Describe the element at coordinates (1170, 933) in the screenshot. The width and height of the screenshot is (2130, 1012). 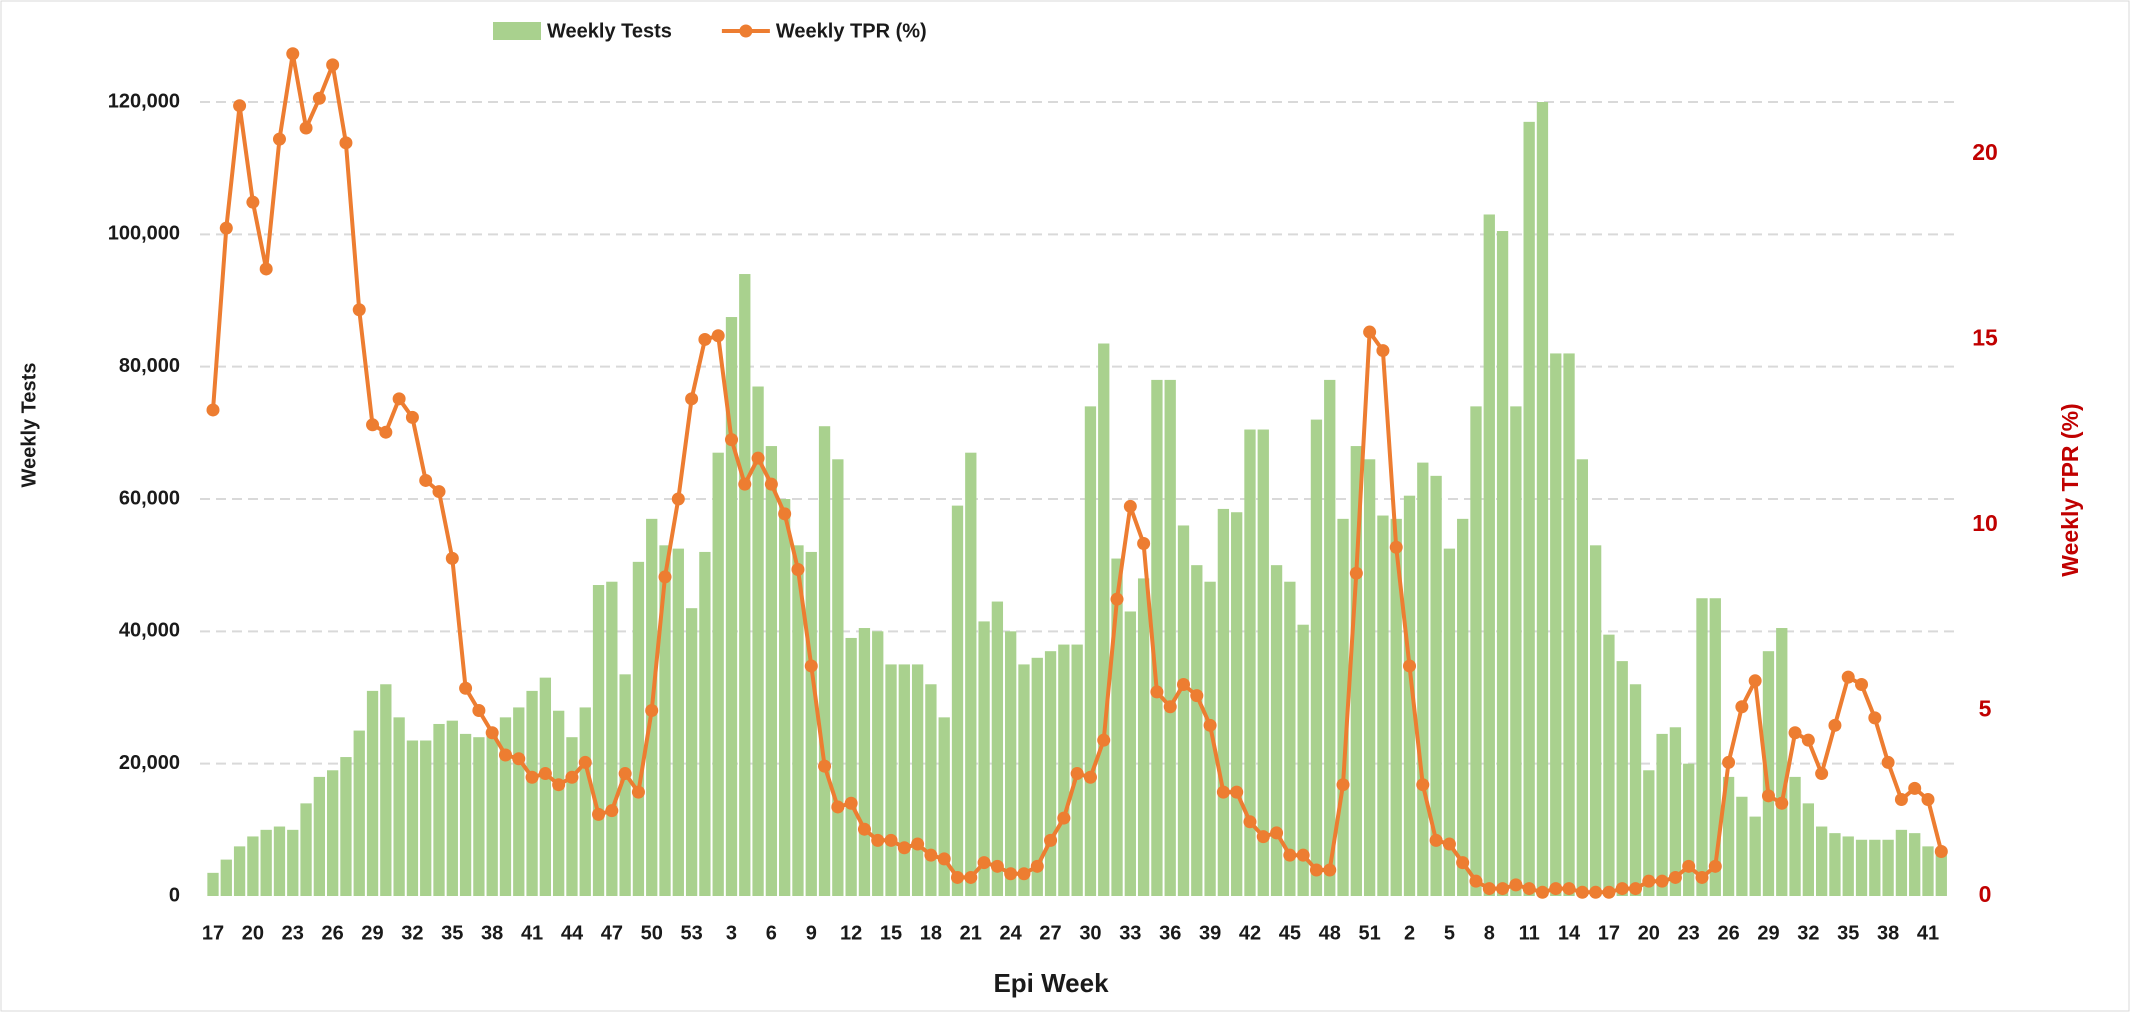
I see `x-tick-label: 36` at that location.